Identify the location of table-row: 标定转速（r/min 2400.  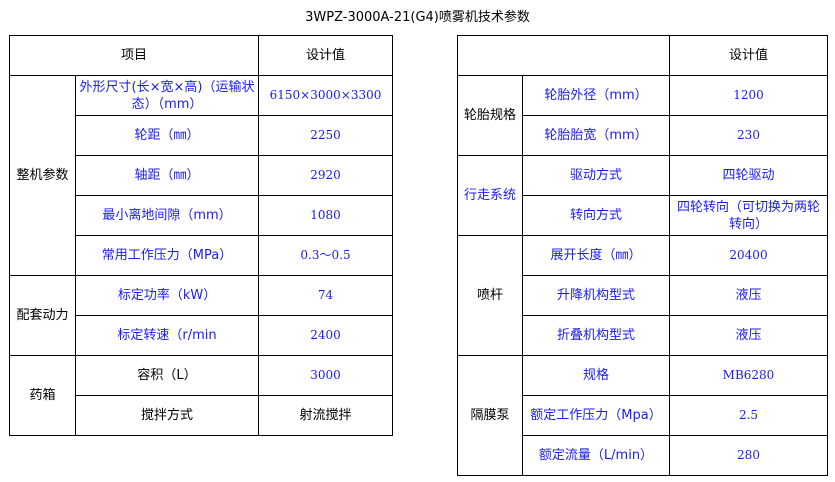
(202, 335).